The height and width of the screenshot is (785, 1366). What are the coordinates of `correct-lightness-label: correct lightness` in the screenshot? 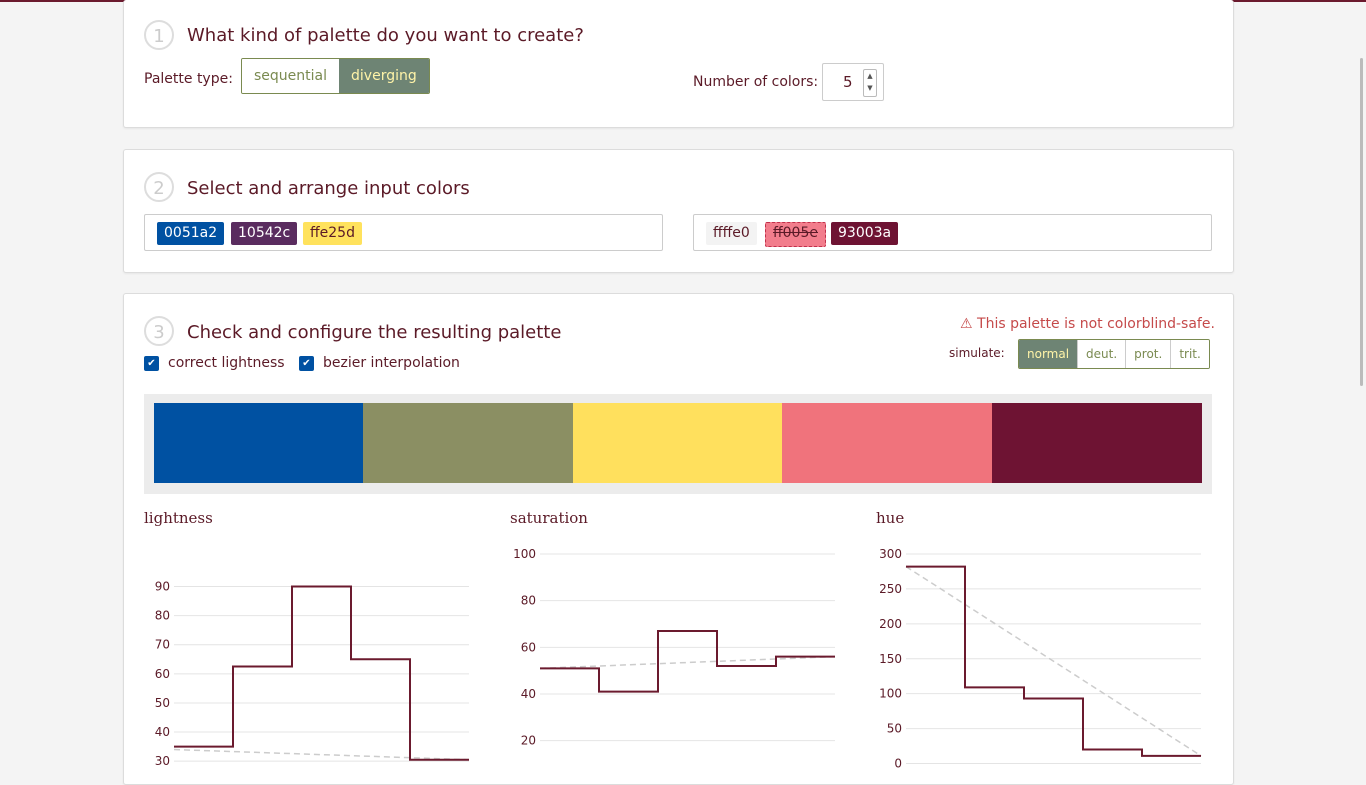 It's located at (226, 363).